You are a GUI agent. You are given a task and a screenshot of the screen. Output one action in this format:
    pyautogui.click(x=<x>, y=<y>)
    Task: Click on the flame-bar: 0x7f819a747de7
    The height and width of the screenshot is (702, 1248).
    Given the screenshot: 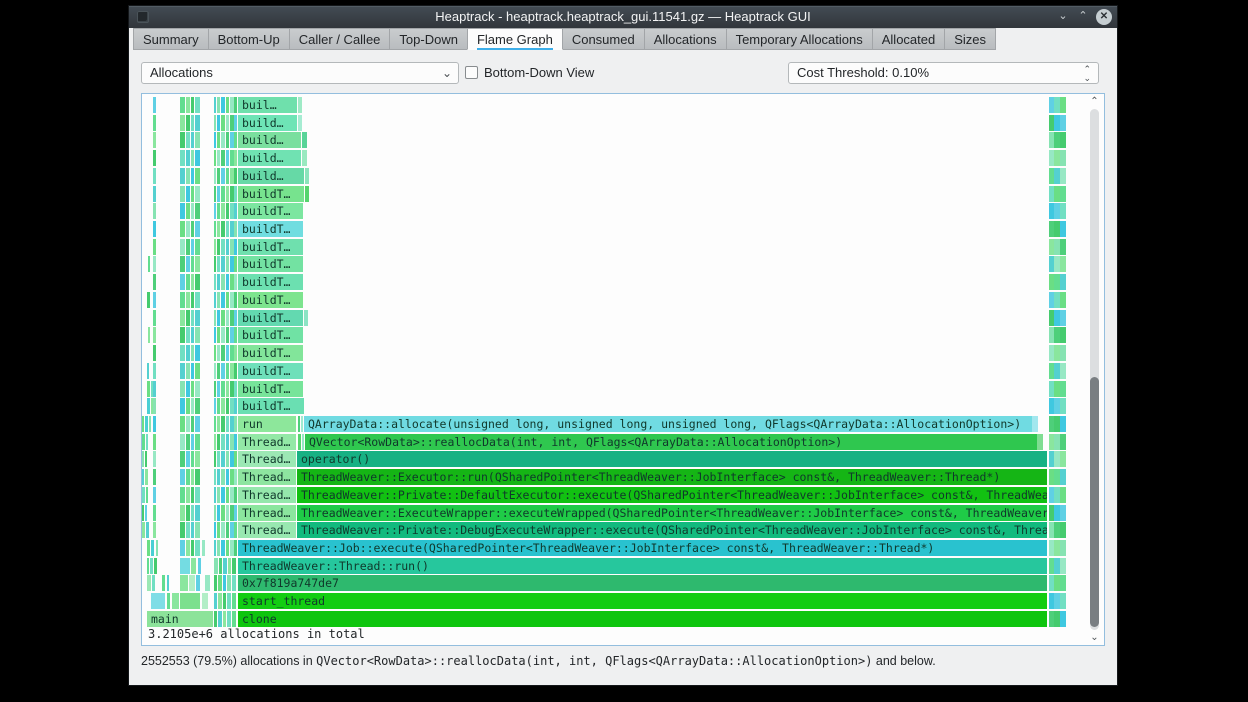 What is the action you would take?
    pyautogui.click(x=642, y=583)
    